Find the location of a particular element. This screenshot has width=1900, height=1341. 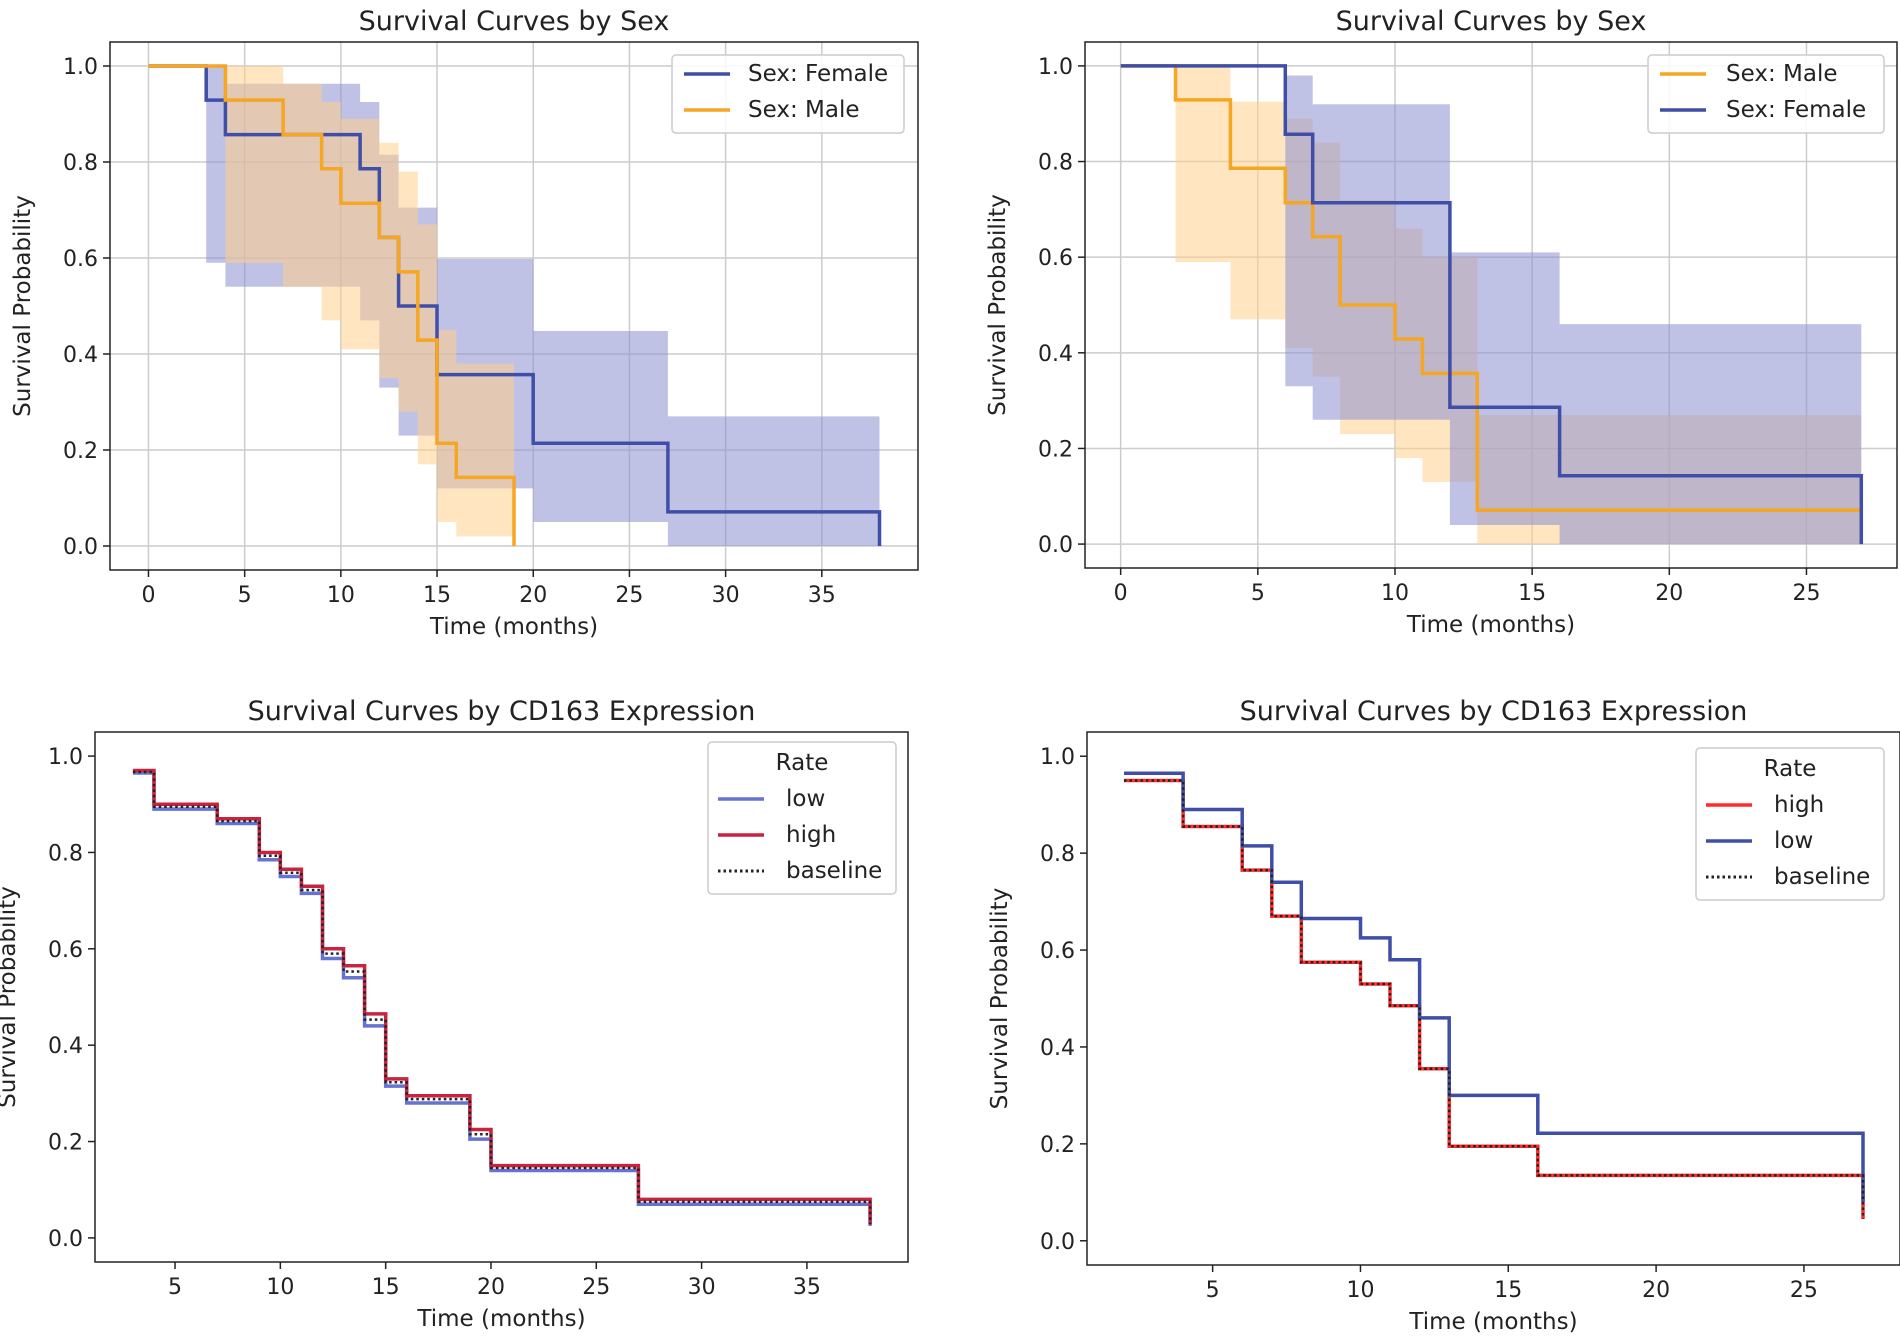

ci-band-sex-male is located at coordinates (331, 301).